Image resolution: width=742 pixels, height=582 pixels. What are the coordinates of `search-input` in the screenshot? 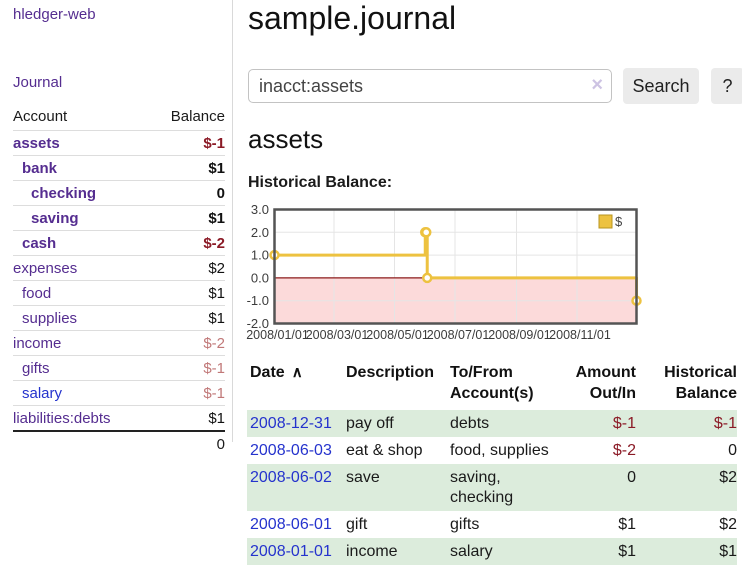 It's located at (430, 86).